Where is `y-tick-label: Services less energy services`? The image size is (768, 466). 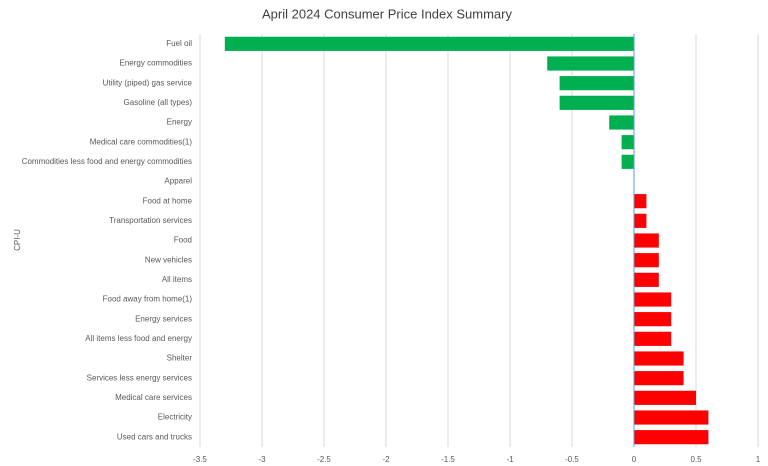 y-tick-label: Services less energy services is located at coordinates (139, 377).